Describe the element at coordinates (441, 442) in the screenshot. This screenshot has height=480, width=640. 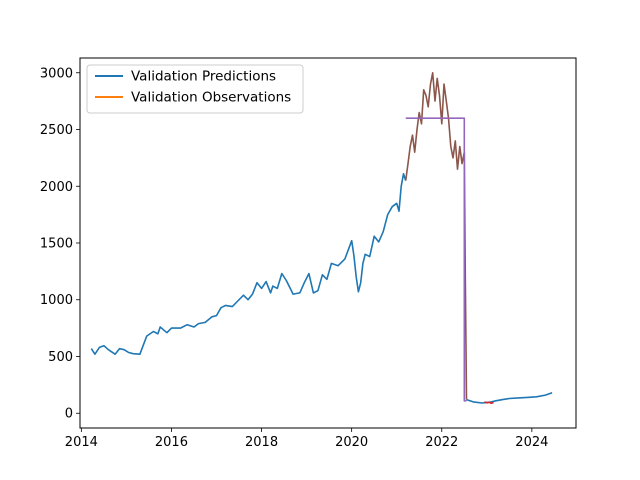
I see `x-tick-label: 2022` at that location.